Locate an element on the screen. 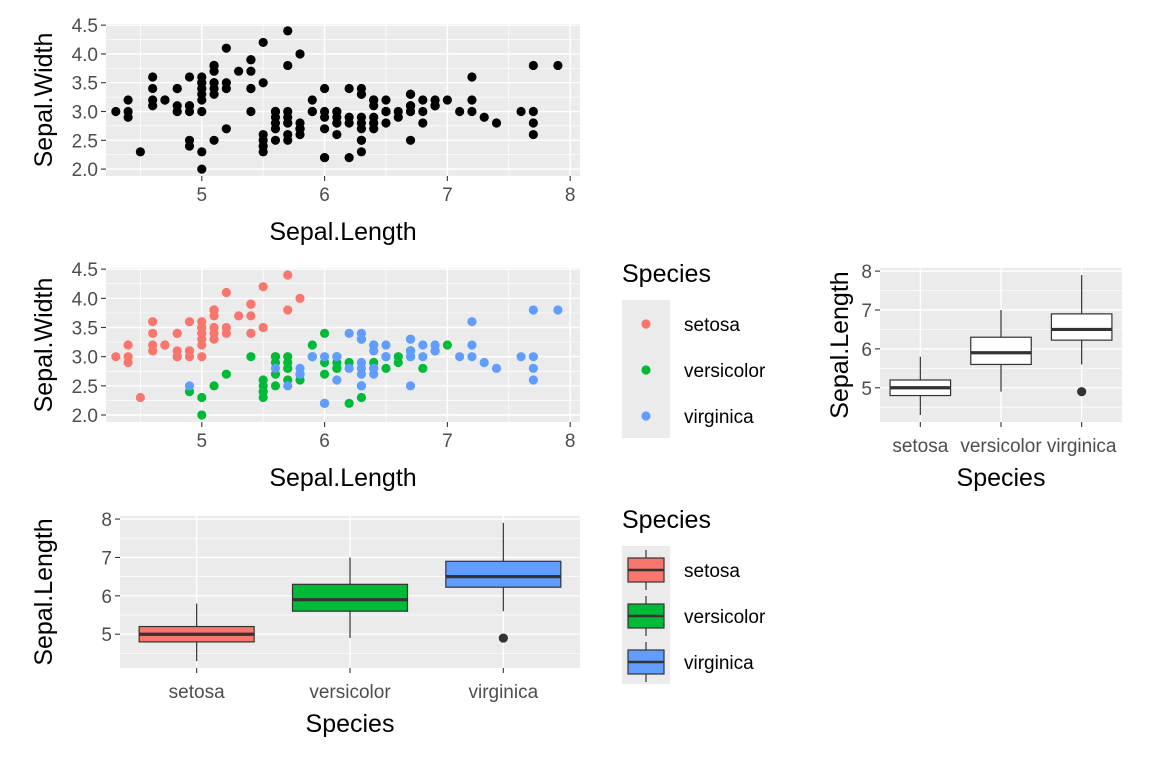 The height and width of the screenshot is (768, 1152). x-tick-label-setosa: setosa is located at coordinates (920, 446).